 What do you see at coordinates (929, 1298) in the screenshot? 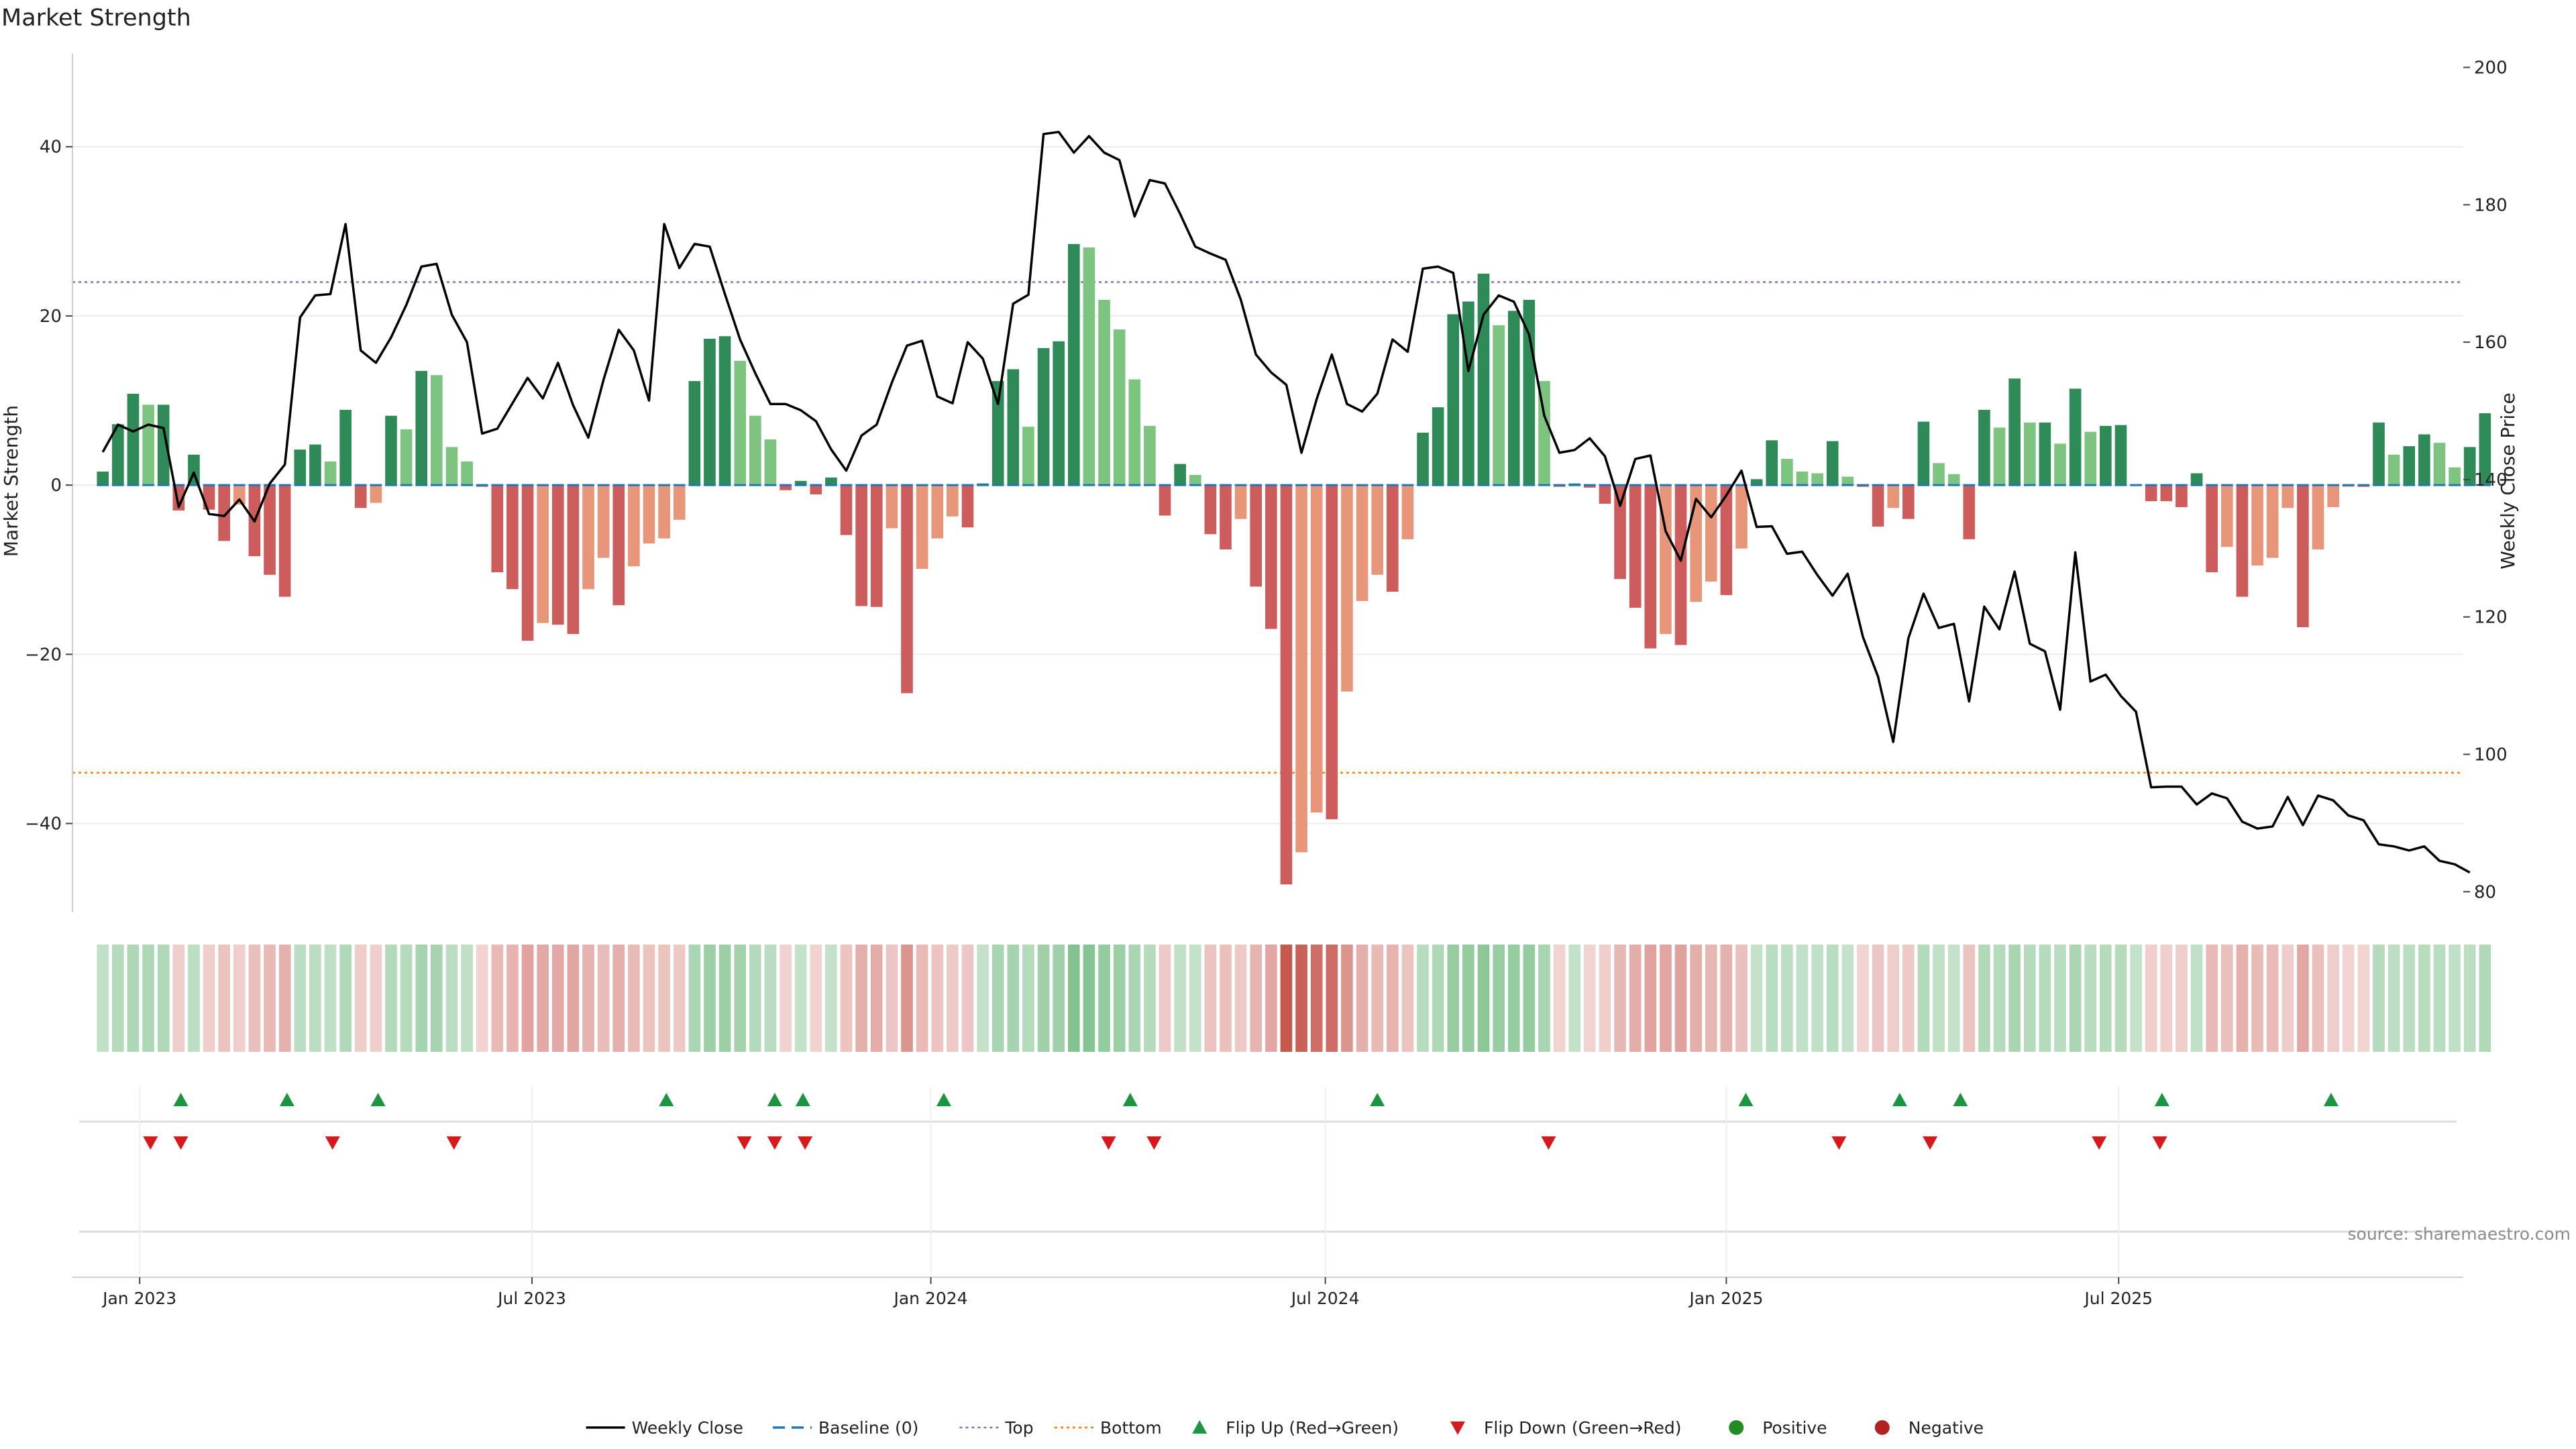
I see `x-tick-label: Jan 2024` at bounding box center [929, 1298].